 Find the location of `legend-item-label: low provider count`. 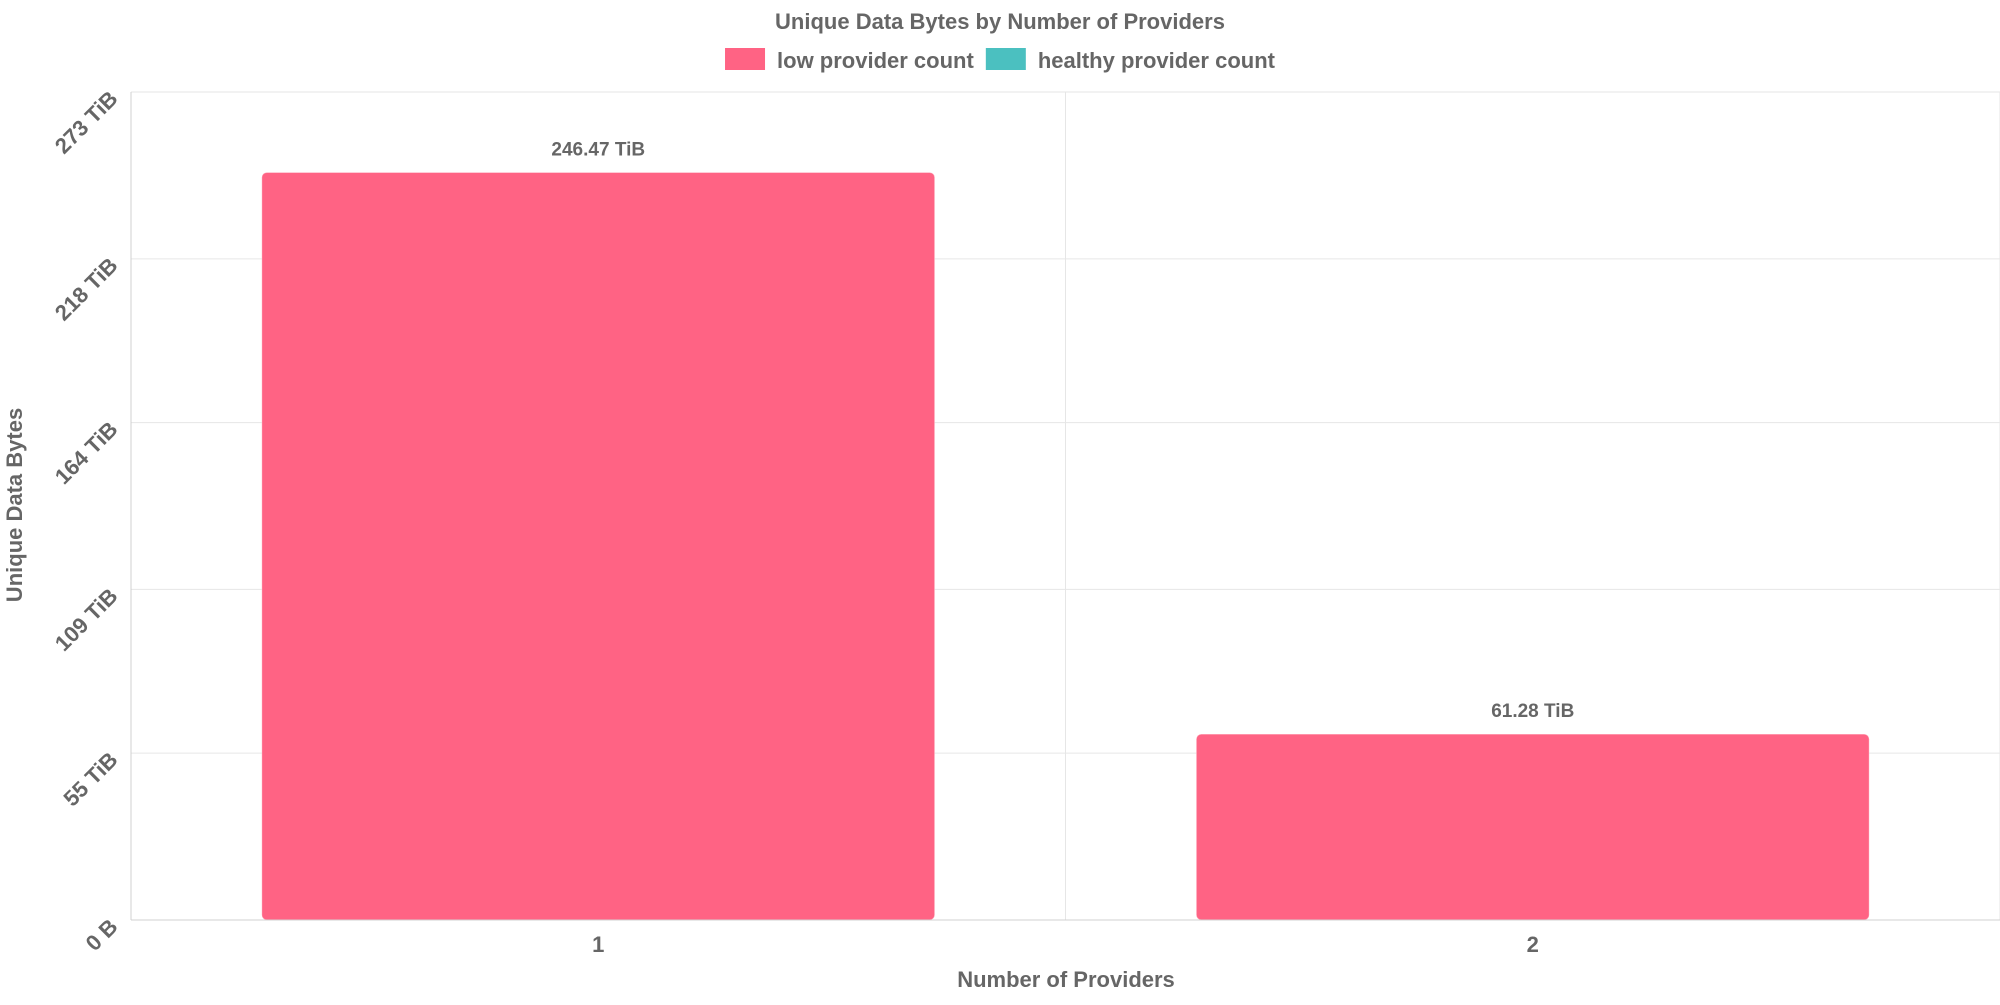

legend-item-label: low provider count is located at coordinates (875, 60).